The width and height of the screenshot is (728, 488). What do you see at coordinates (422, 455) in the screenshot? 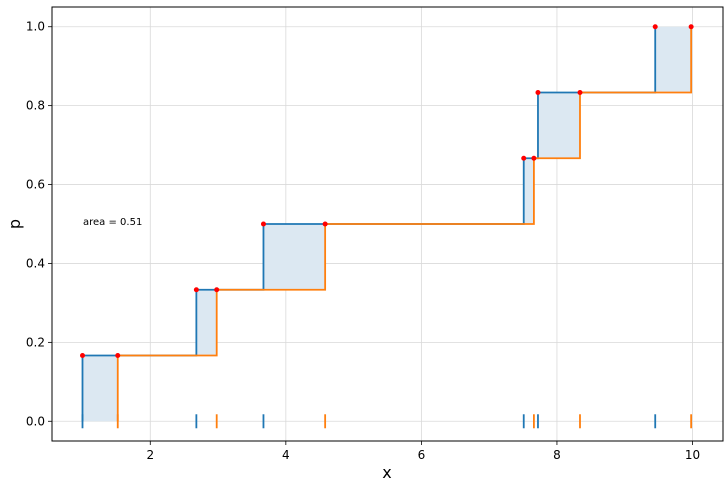
I see `x-tick-label: 6` at bounding box center [422, 455].